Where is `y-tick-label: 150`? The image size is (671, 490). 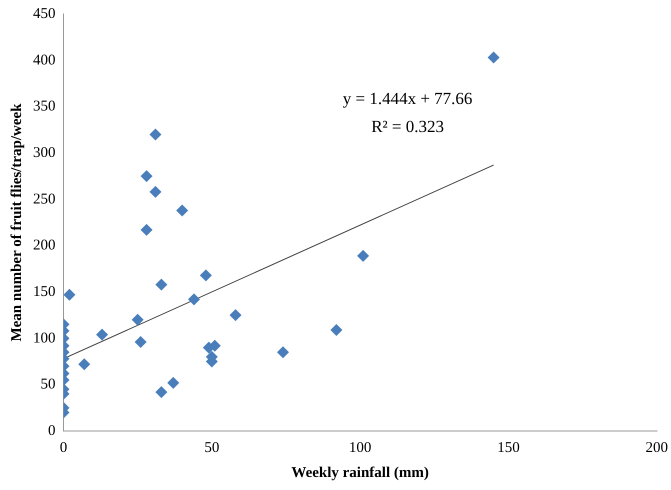 y-tick-label: 150 is located at coordinates (44, 292).